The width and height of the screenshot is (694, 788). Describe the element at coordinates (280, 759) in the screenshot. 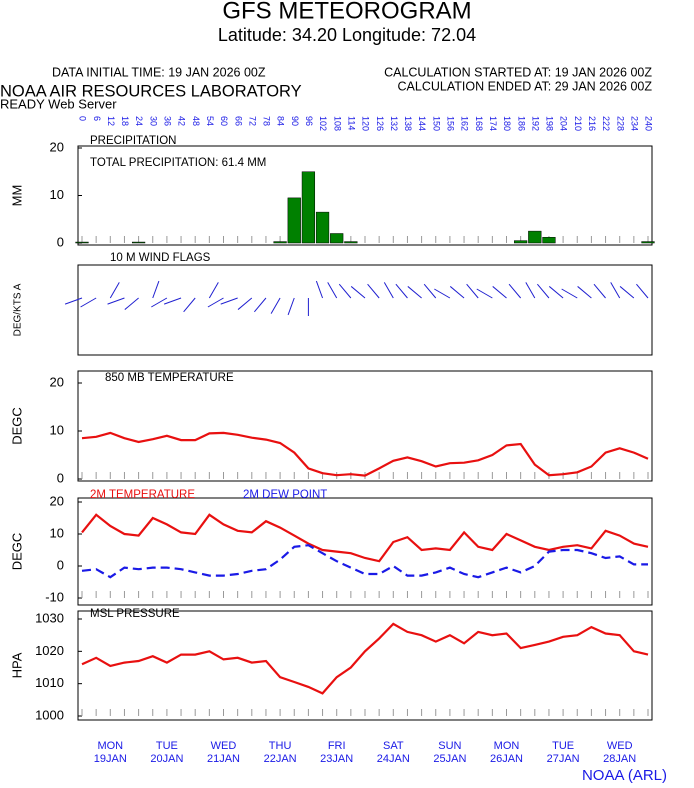

I see `date-label: 22JAN` at that location.